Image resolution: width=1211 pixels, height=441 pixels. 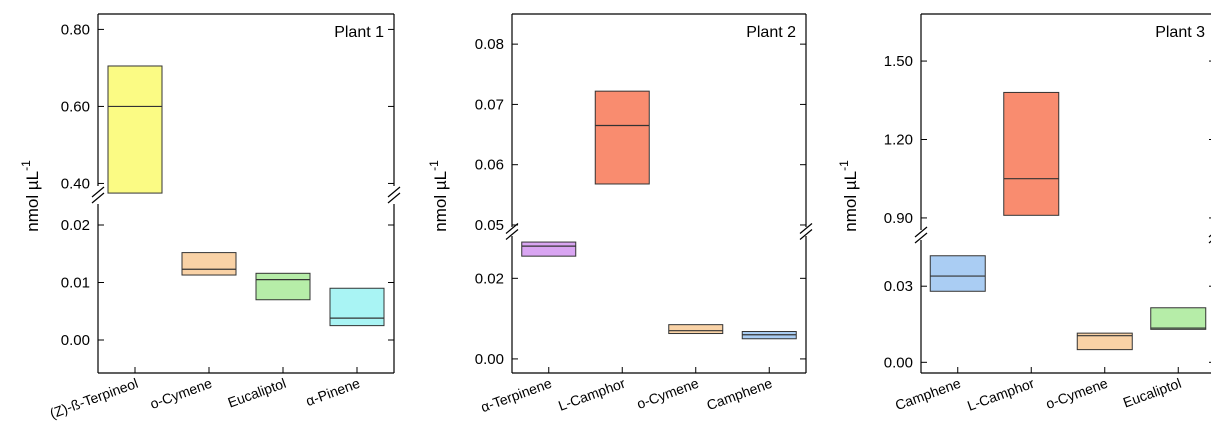 What do you see at coordinates (898, 218) in the screenshot?
I see `y-tick-label-upper: 0.90` at bounding box center [898, 218].